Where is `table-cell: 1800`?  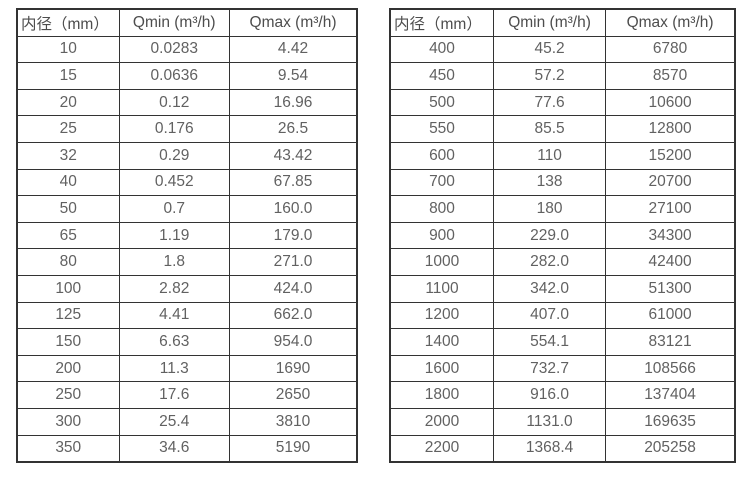 table-cell: 1800 is located at coordinates (441, 395).